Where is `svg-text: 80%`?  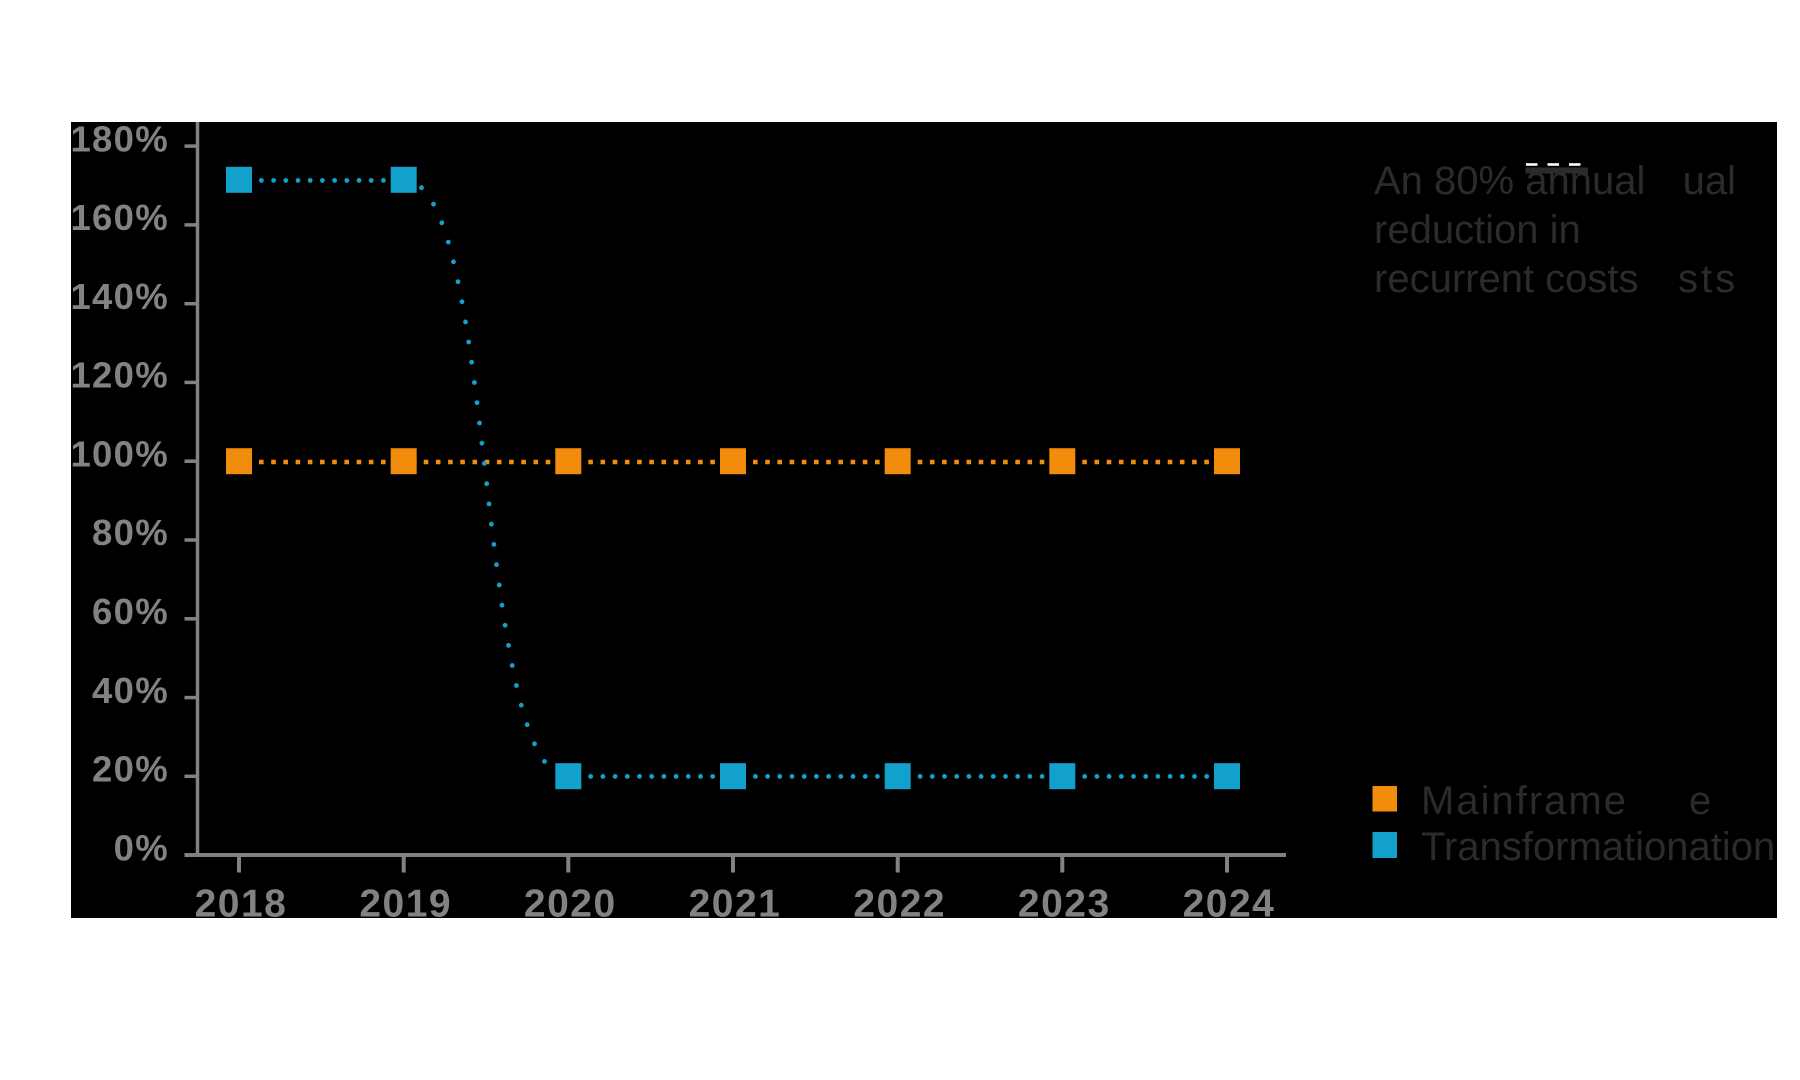
svg-text: 80% is located at coordinates (130, 532).